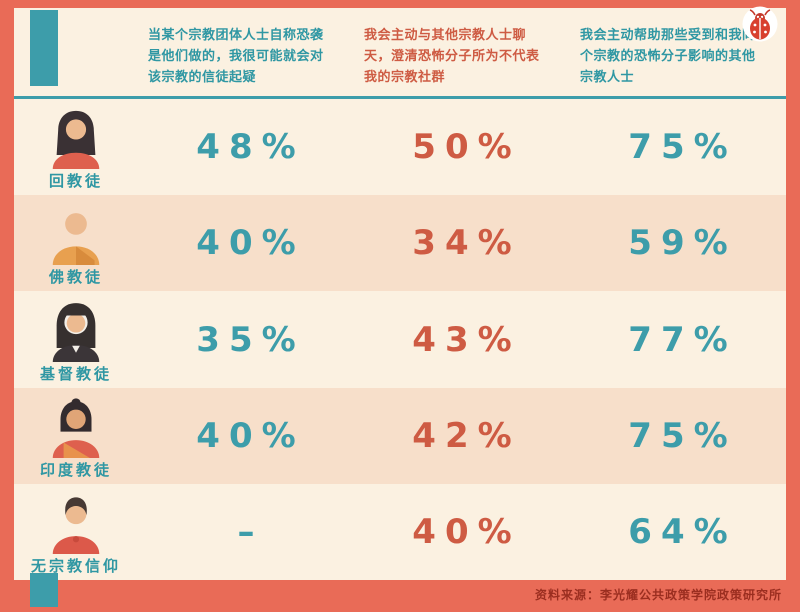  I want to click on row-label: 回教徒, so click(75, 181).